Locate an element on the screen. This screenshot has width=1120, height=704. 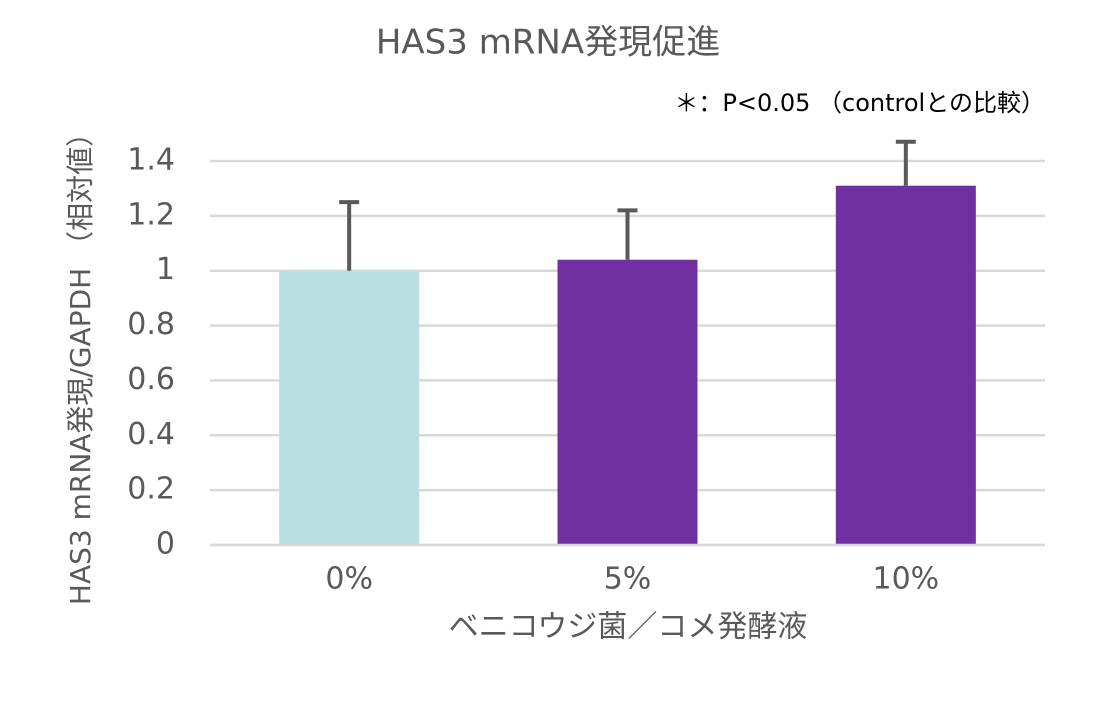
x-axis-label: ベニコウジ菌／コメ発酵液 is located at coordinates (628, 627).